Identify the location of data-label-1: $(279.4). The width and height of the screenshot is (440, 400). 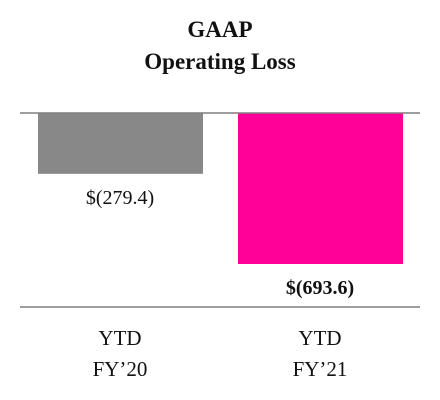
(120, 198).